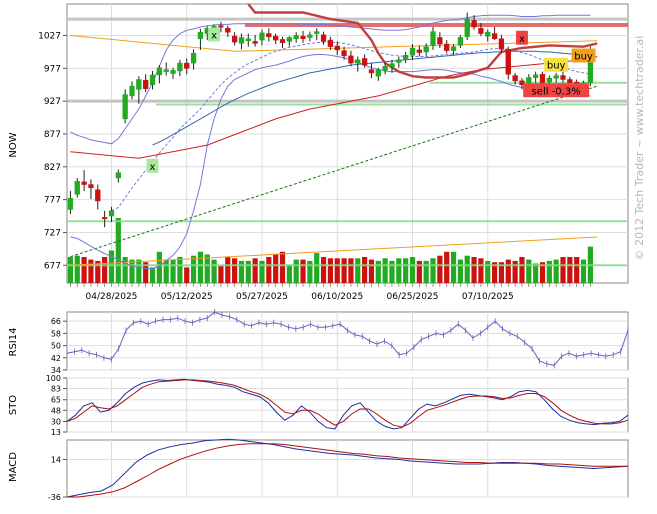 This screenshot has width=657, height=514. I want to click on panel-tick-label: 50, so click(56, 346).